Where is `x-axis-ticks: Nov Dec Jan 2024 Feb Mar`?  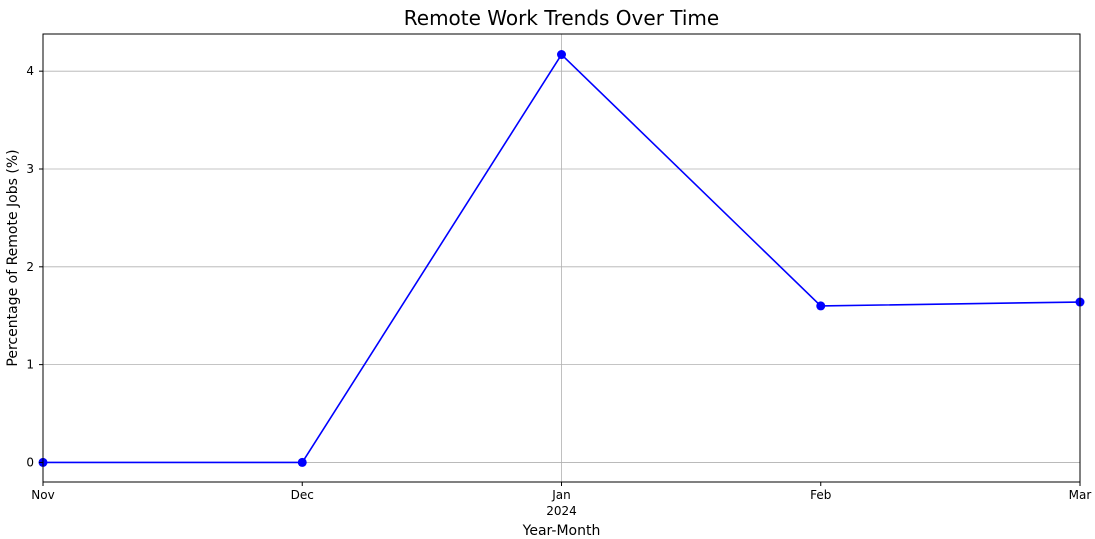
x-axis-ticks: Nov Dec Jan 2024 Feb Mar is located at coordinates (561, 500).